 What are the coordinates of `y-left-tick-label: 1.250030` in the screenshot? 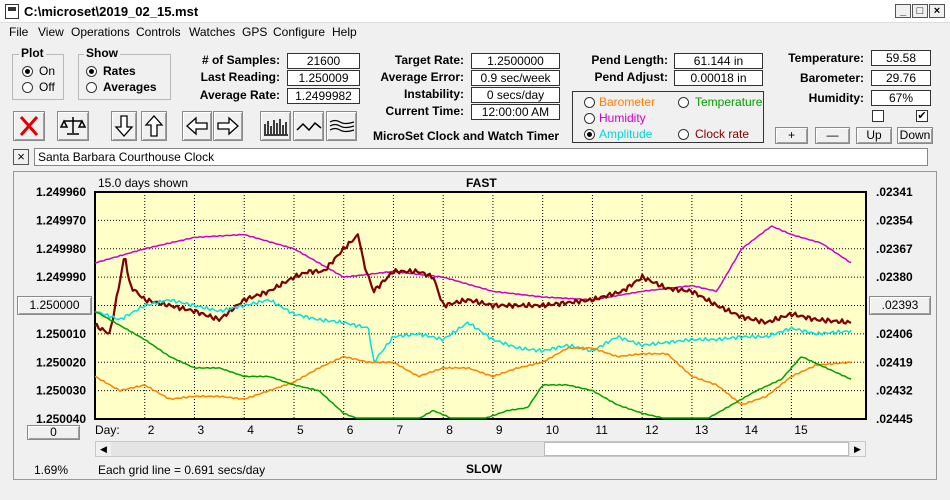 It's located at (61, 391).